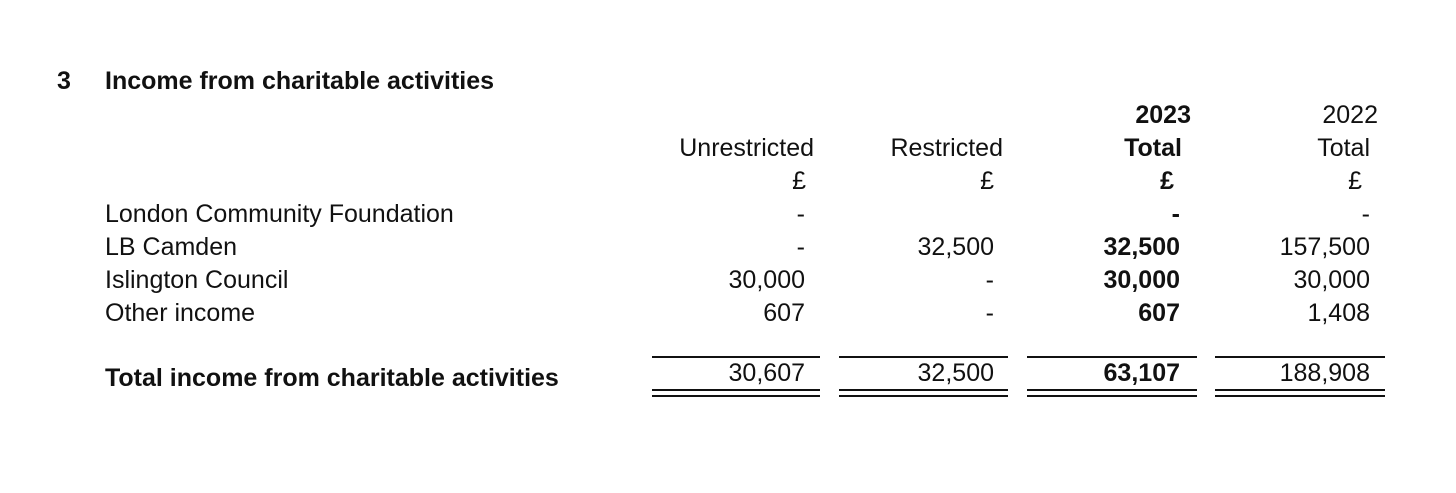  What do you see at coordinates (784, 313) in the screenshot?
I see `cell-unrestricted: 607` at bounding box center [784, 313].